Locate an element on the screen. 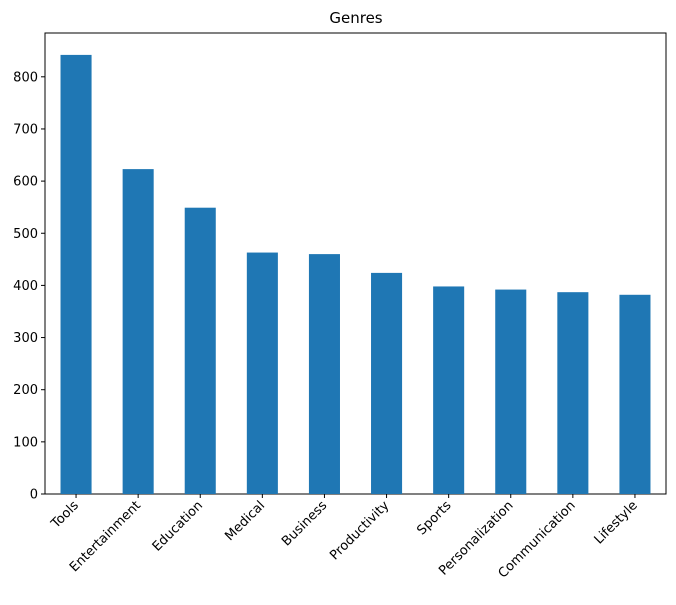  x-tick-label: Medical is located at coordinates (245, 521).